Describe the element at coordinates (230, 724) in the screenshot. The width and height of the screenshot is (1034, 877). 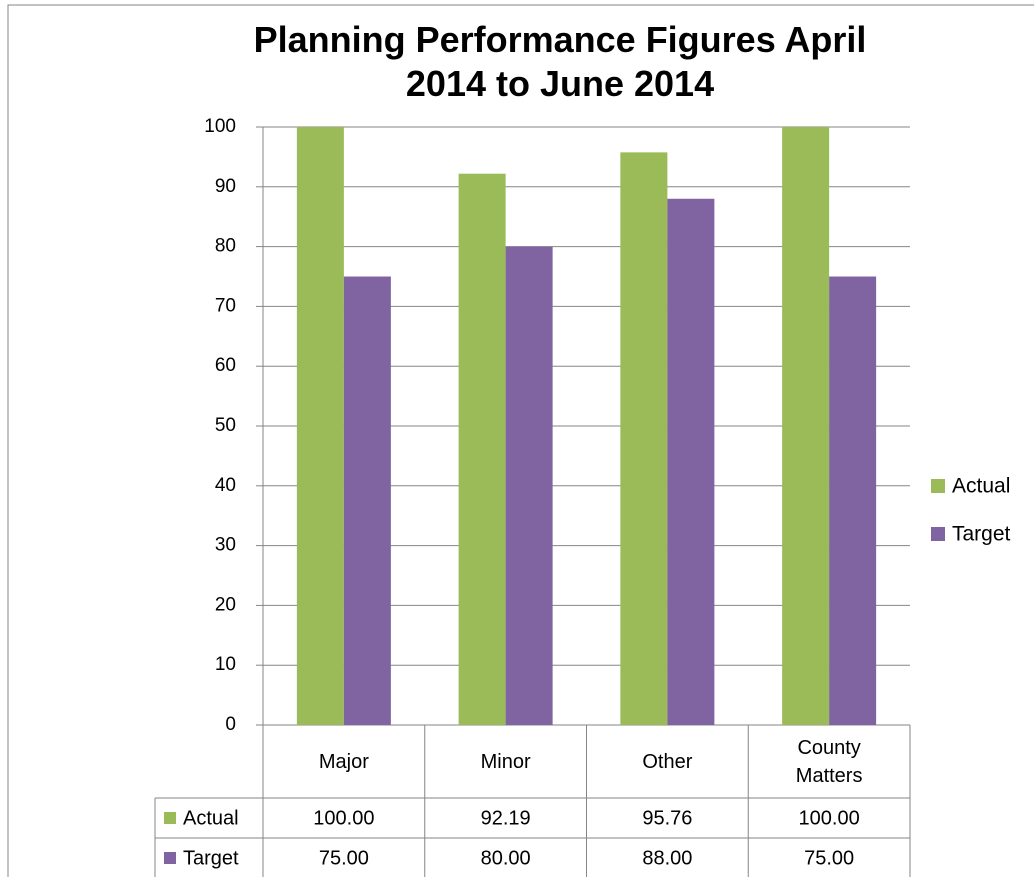
I see `y-tick-label: 0` at that location.